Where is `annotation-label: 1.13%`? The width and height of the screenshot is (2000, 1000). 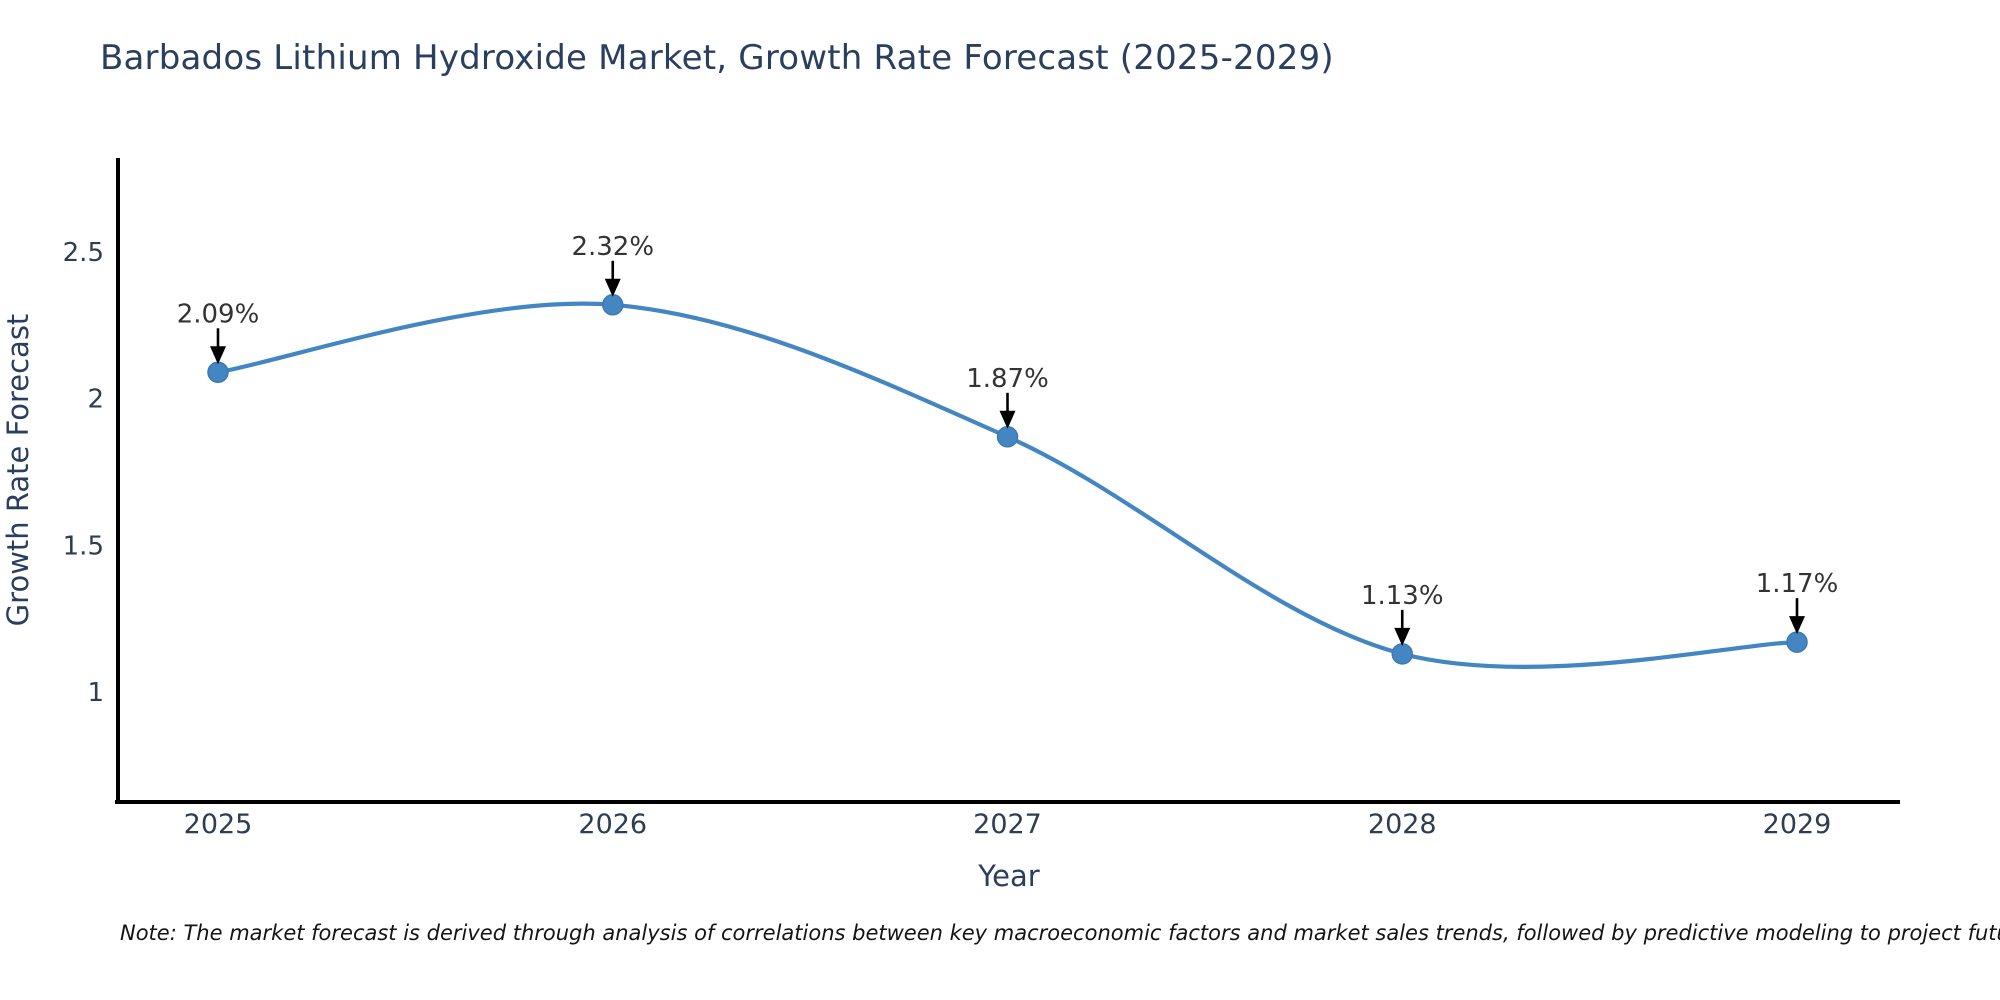 annotation-label: 1.13% is located at coordinates (1402, 596).